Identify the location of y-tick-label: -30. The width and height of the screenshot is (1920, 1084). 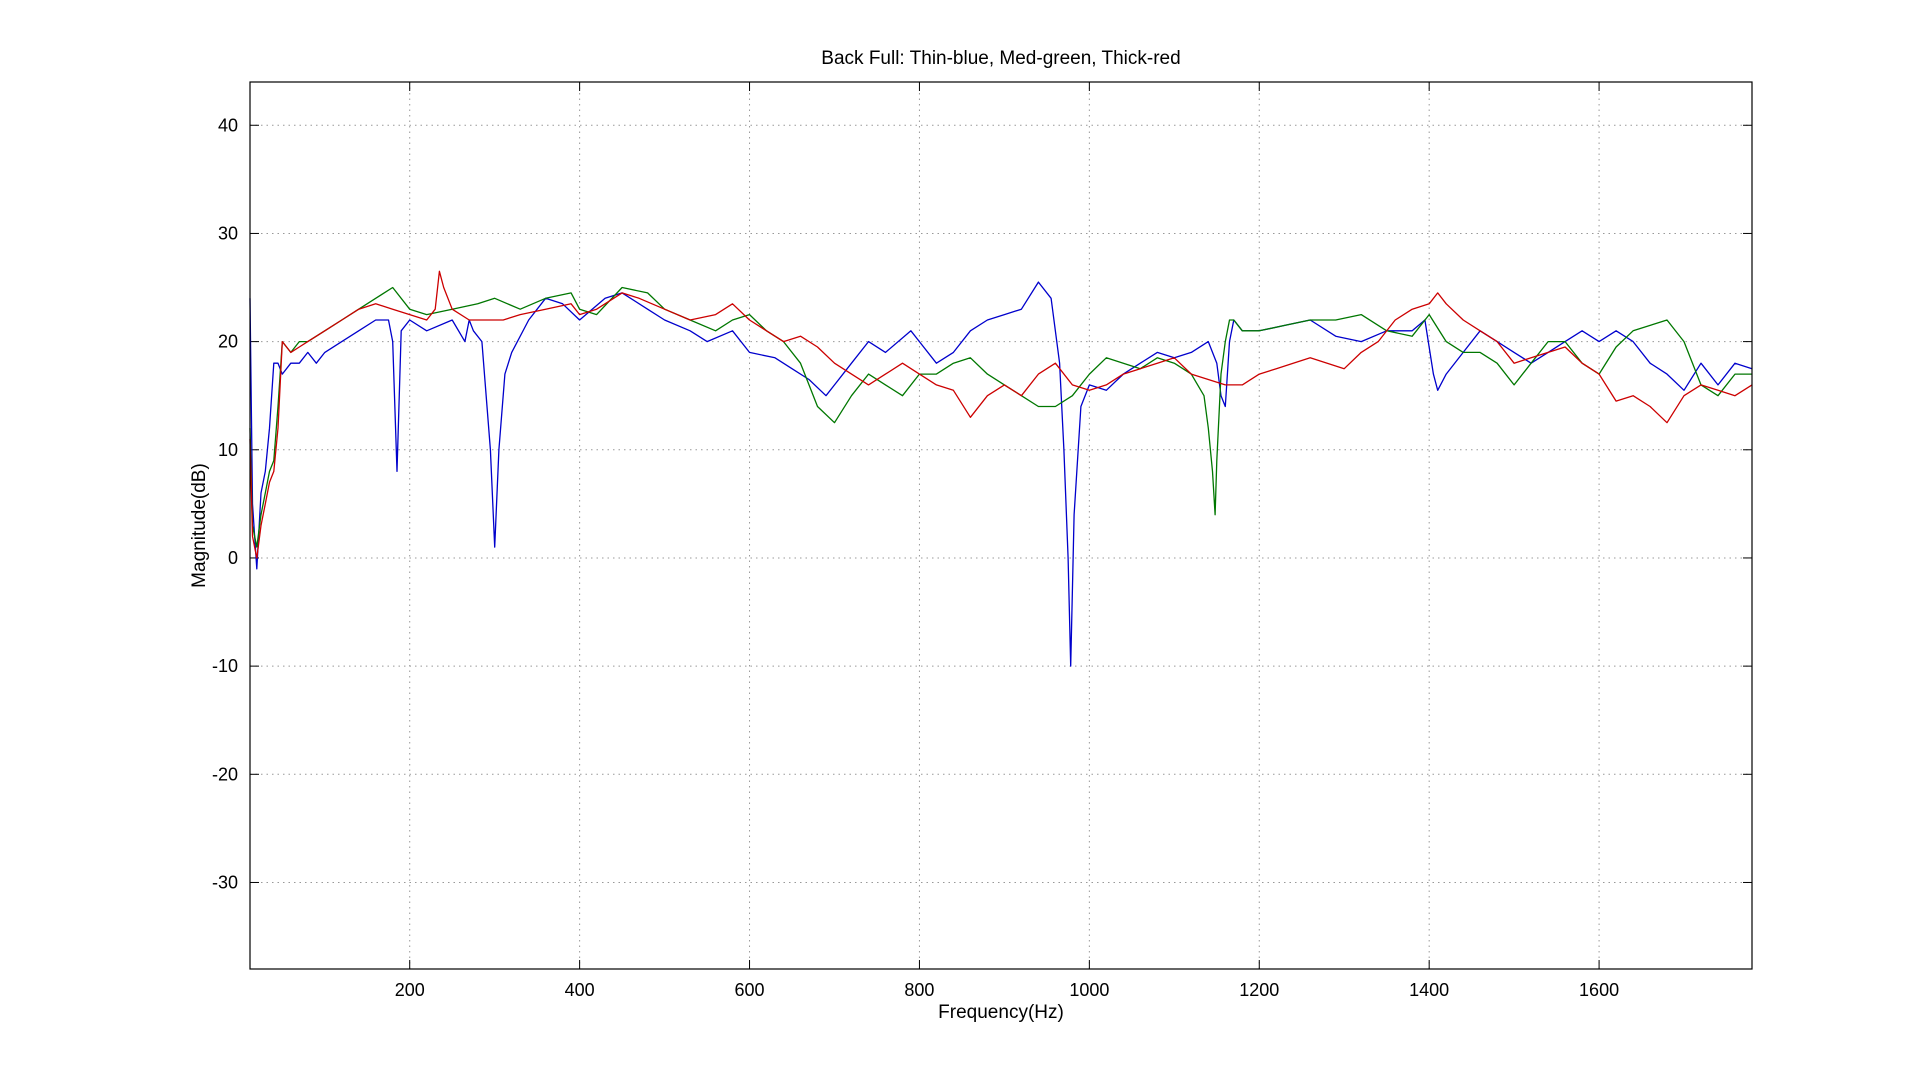
(225, 882).